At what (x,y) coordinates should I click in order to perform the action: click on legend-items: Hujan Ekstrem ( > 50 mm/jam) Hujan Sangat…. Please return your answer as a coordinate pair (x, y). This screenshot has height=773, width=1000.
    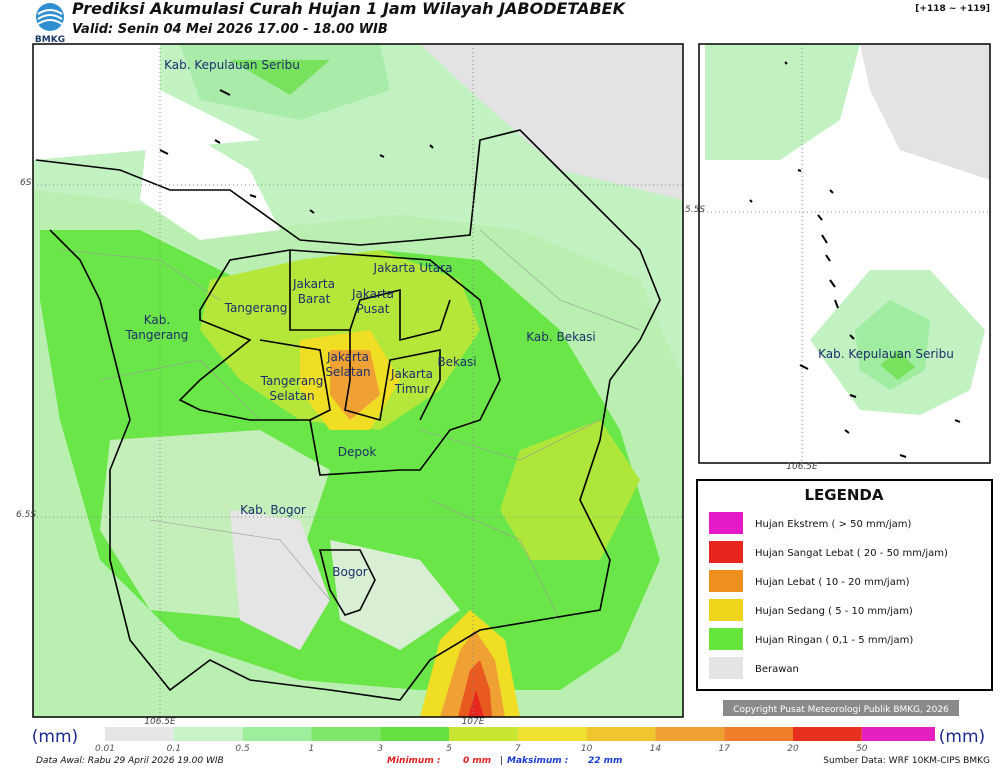
    Looking at the image, I should click on (828, 595).